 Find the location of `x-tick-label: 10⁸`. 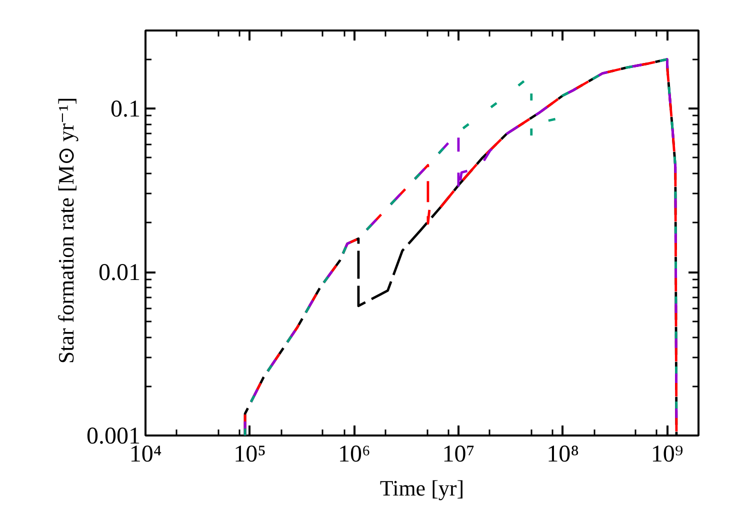

x-tick-label: 10⁸ is located at coordinates (562, 455).